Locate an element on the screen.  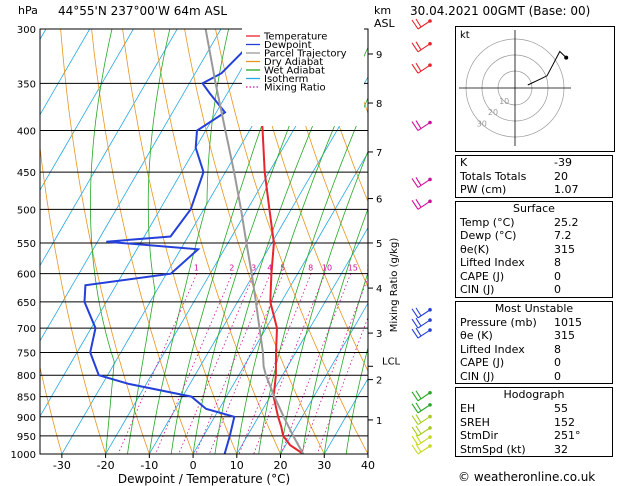
pressure-tick-label: 1000 is located at coordinates (23, 455).